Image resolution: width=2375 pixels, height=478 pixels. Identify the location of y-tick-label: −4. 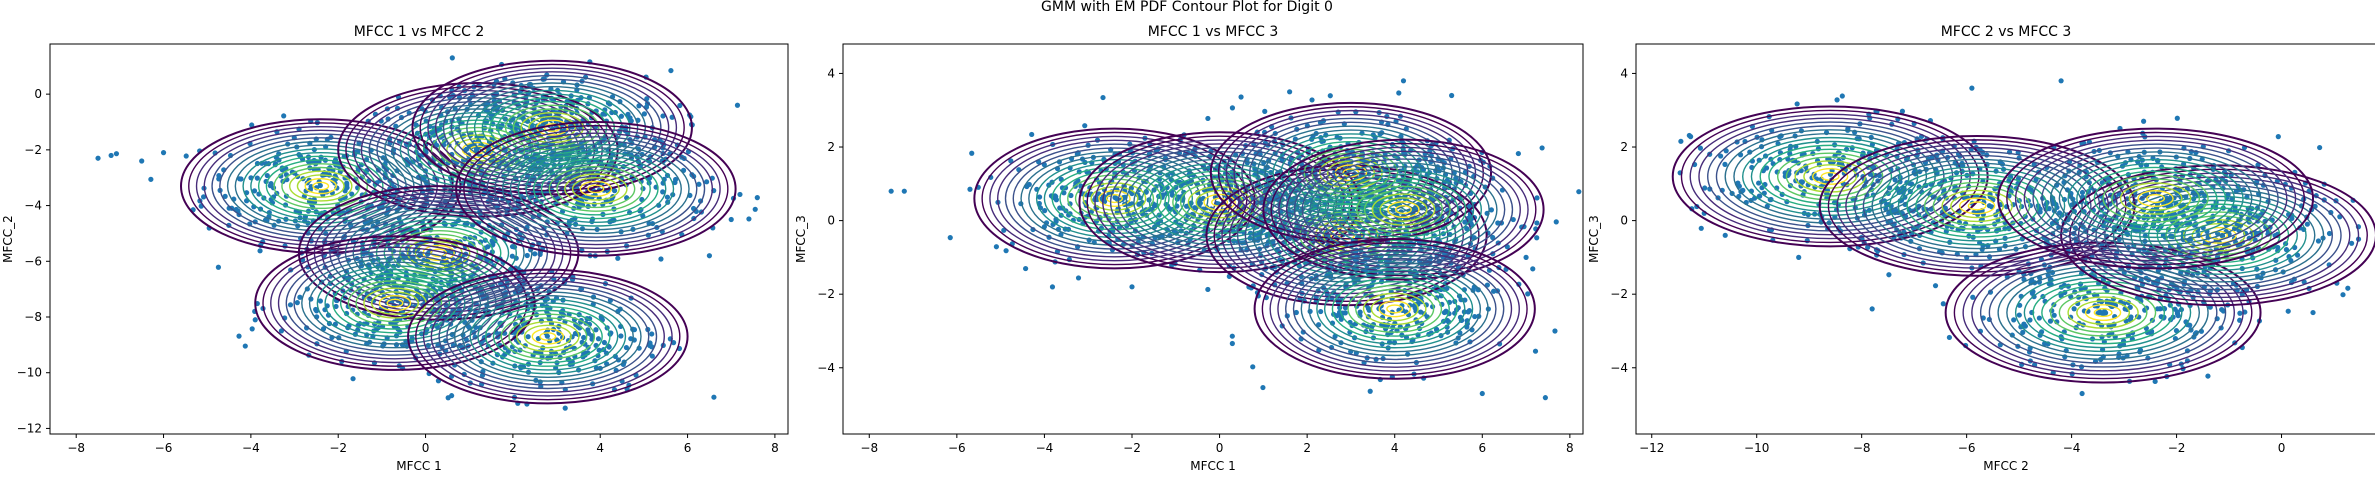
(33, 206).